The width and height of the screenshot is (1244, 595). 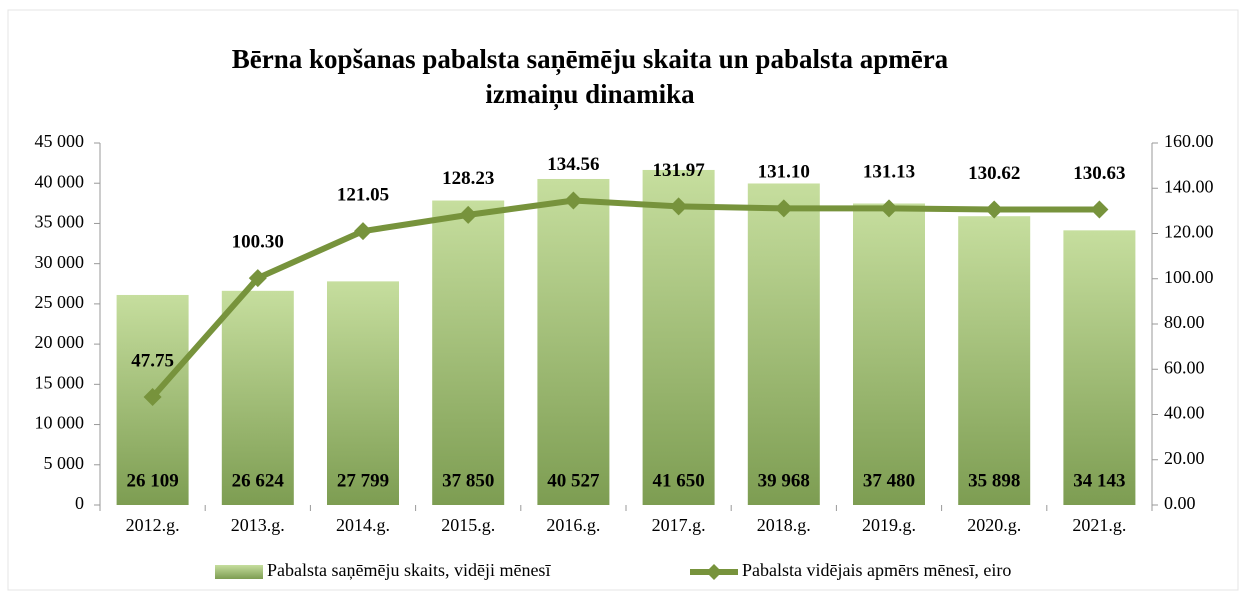 What do you see at coordinates (784, 480) in the screenshot?
I see `bar-value-label: 39 968` at bounding box center [784, 480].